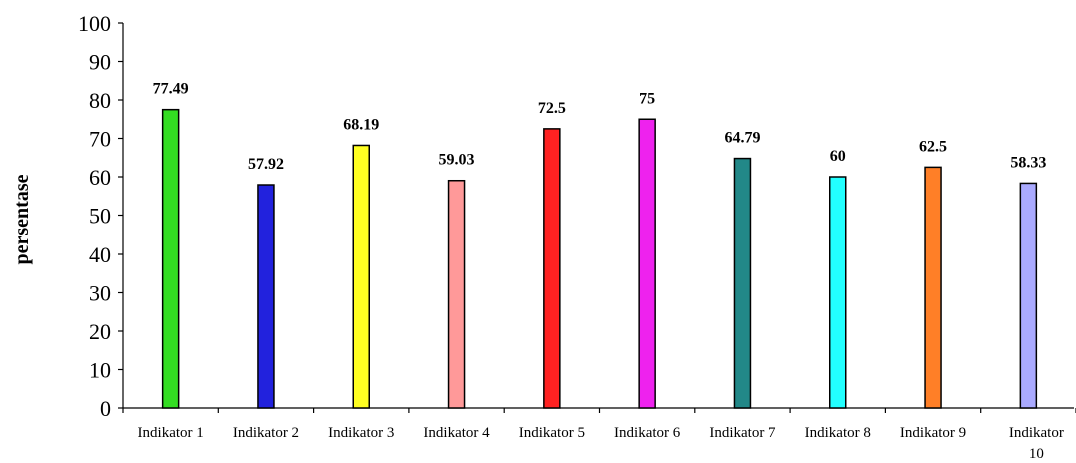 The image size is (1076, 463). What do you see at coordinates (742, 138) in the screenshot?
I see `data-label: 64.79` at bounding box center [742, 138].